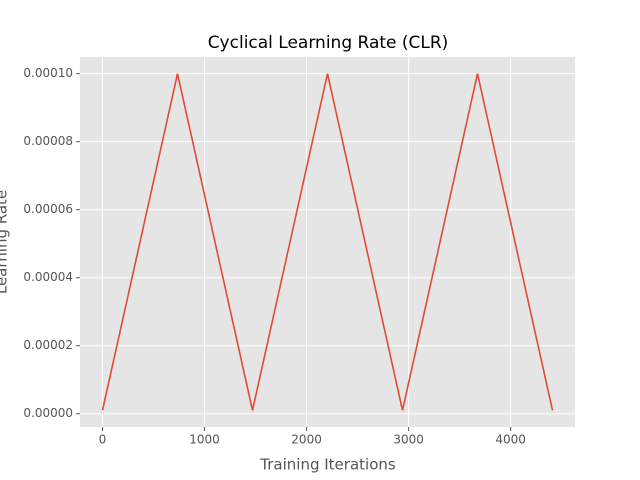 The height and width of the screenshot is (480, 640). What do you see at coordinates (48, 345) in the screenshot?
I see `y-tick-label: 0.00002` at bounding box center [48, 345].